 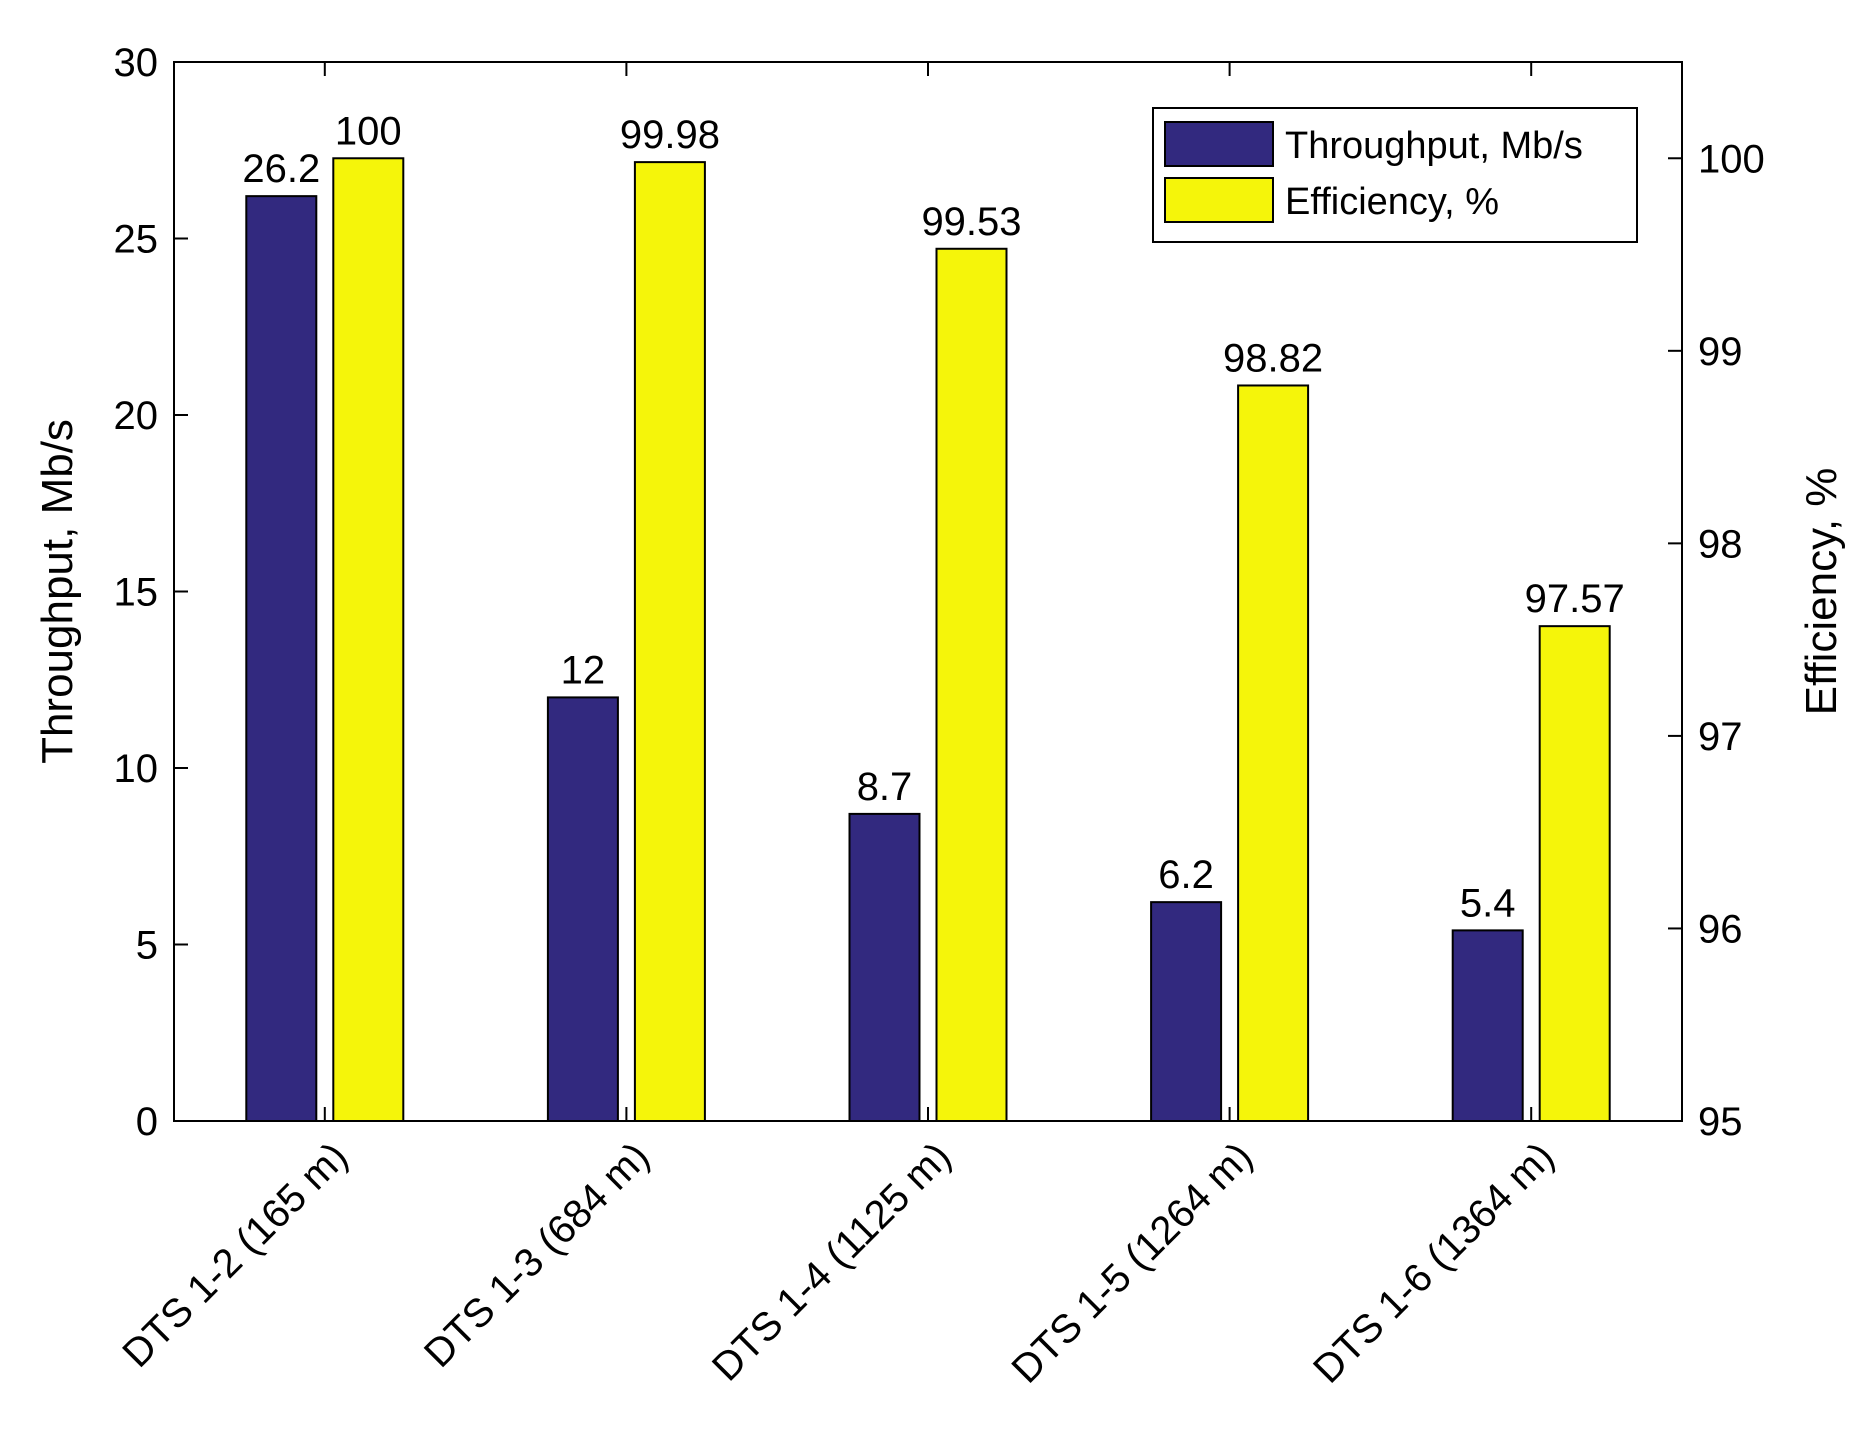 I want to click on data-label-throughput: 8.7, so click(x=885, y=787).